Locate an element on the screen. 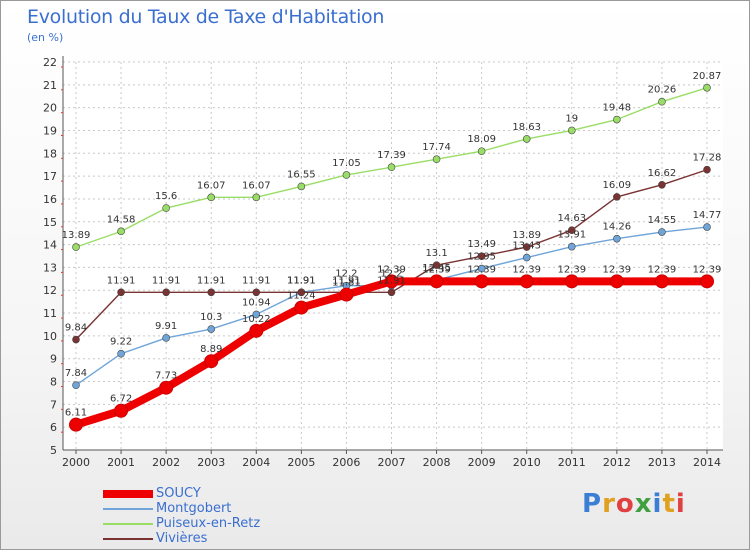  data-label: 14.26 is located at coordinates (617, 227).